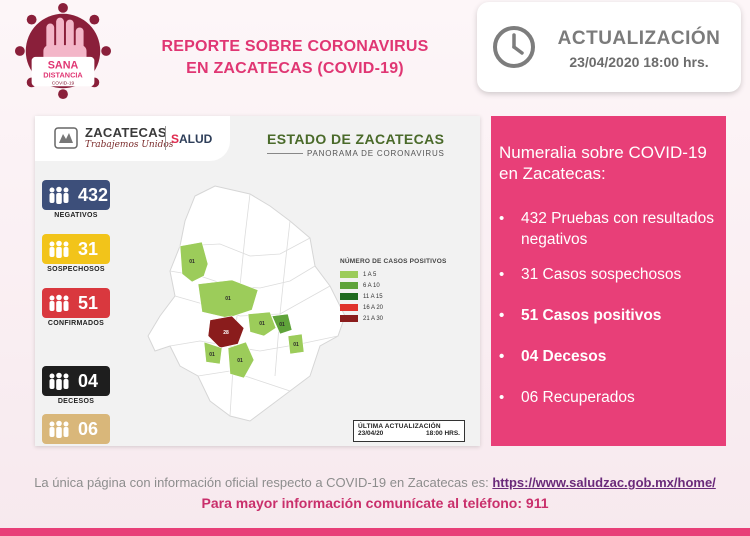 The height and width of the screenshot is (536, 750). I want to click on legend-label: 21 A 30, so click(373, 318).